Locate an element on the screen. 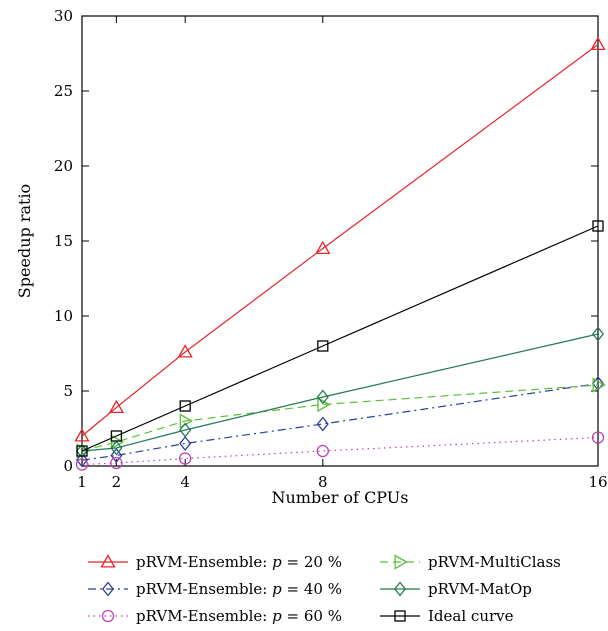  x-tick-label: 4 is located at coordinates (185, 482).